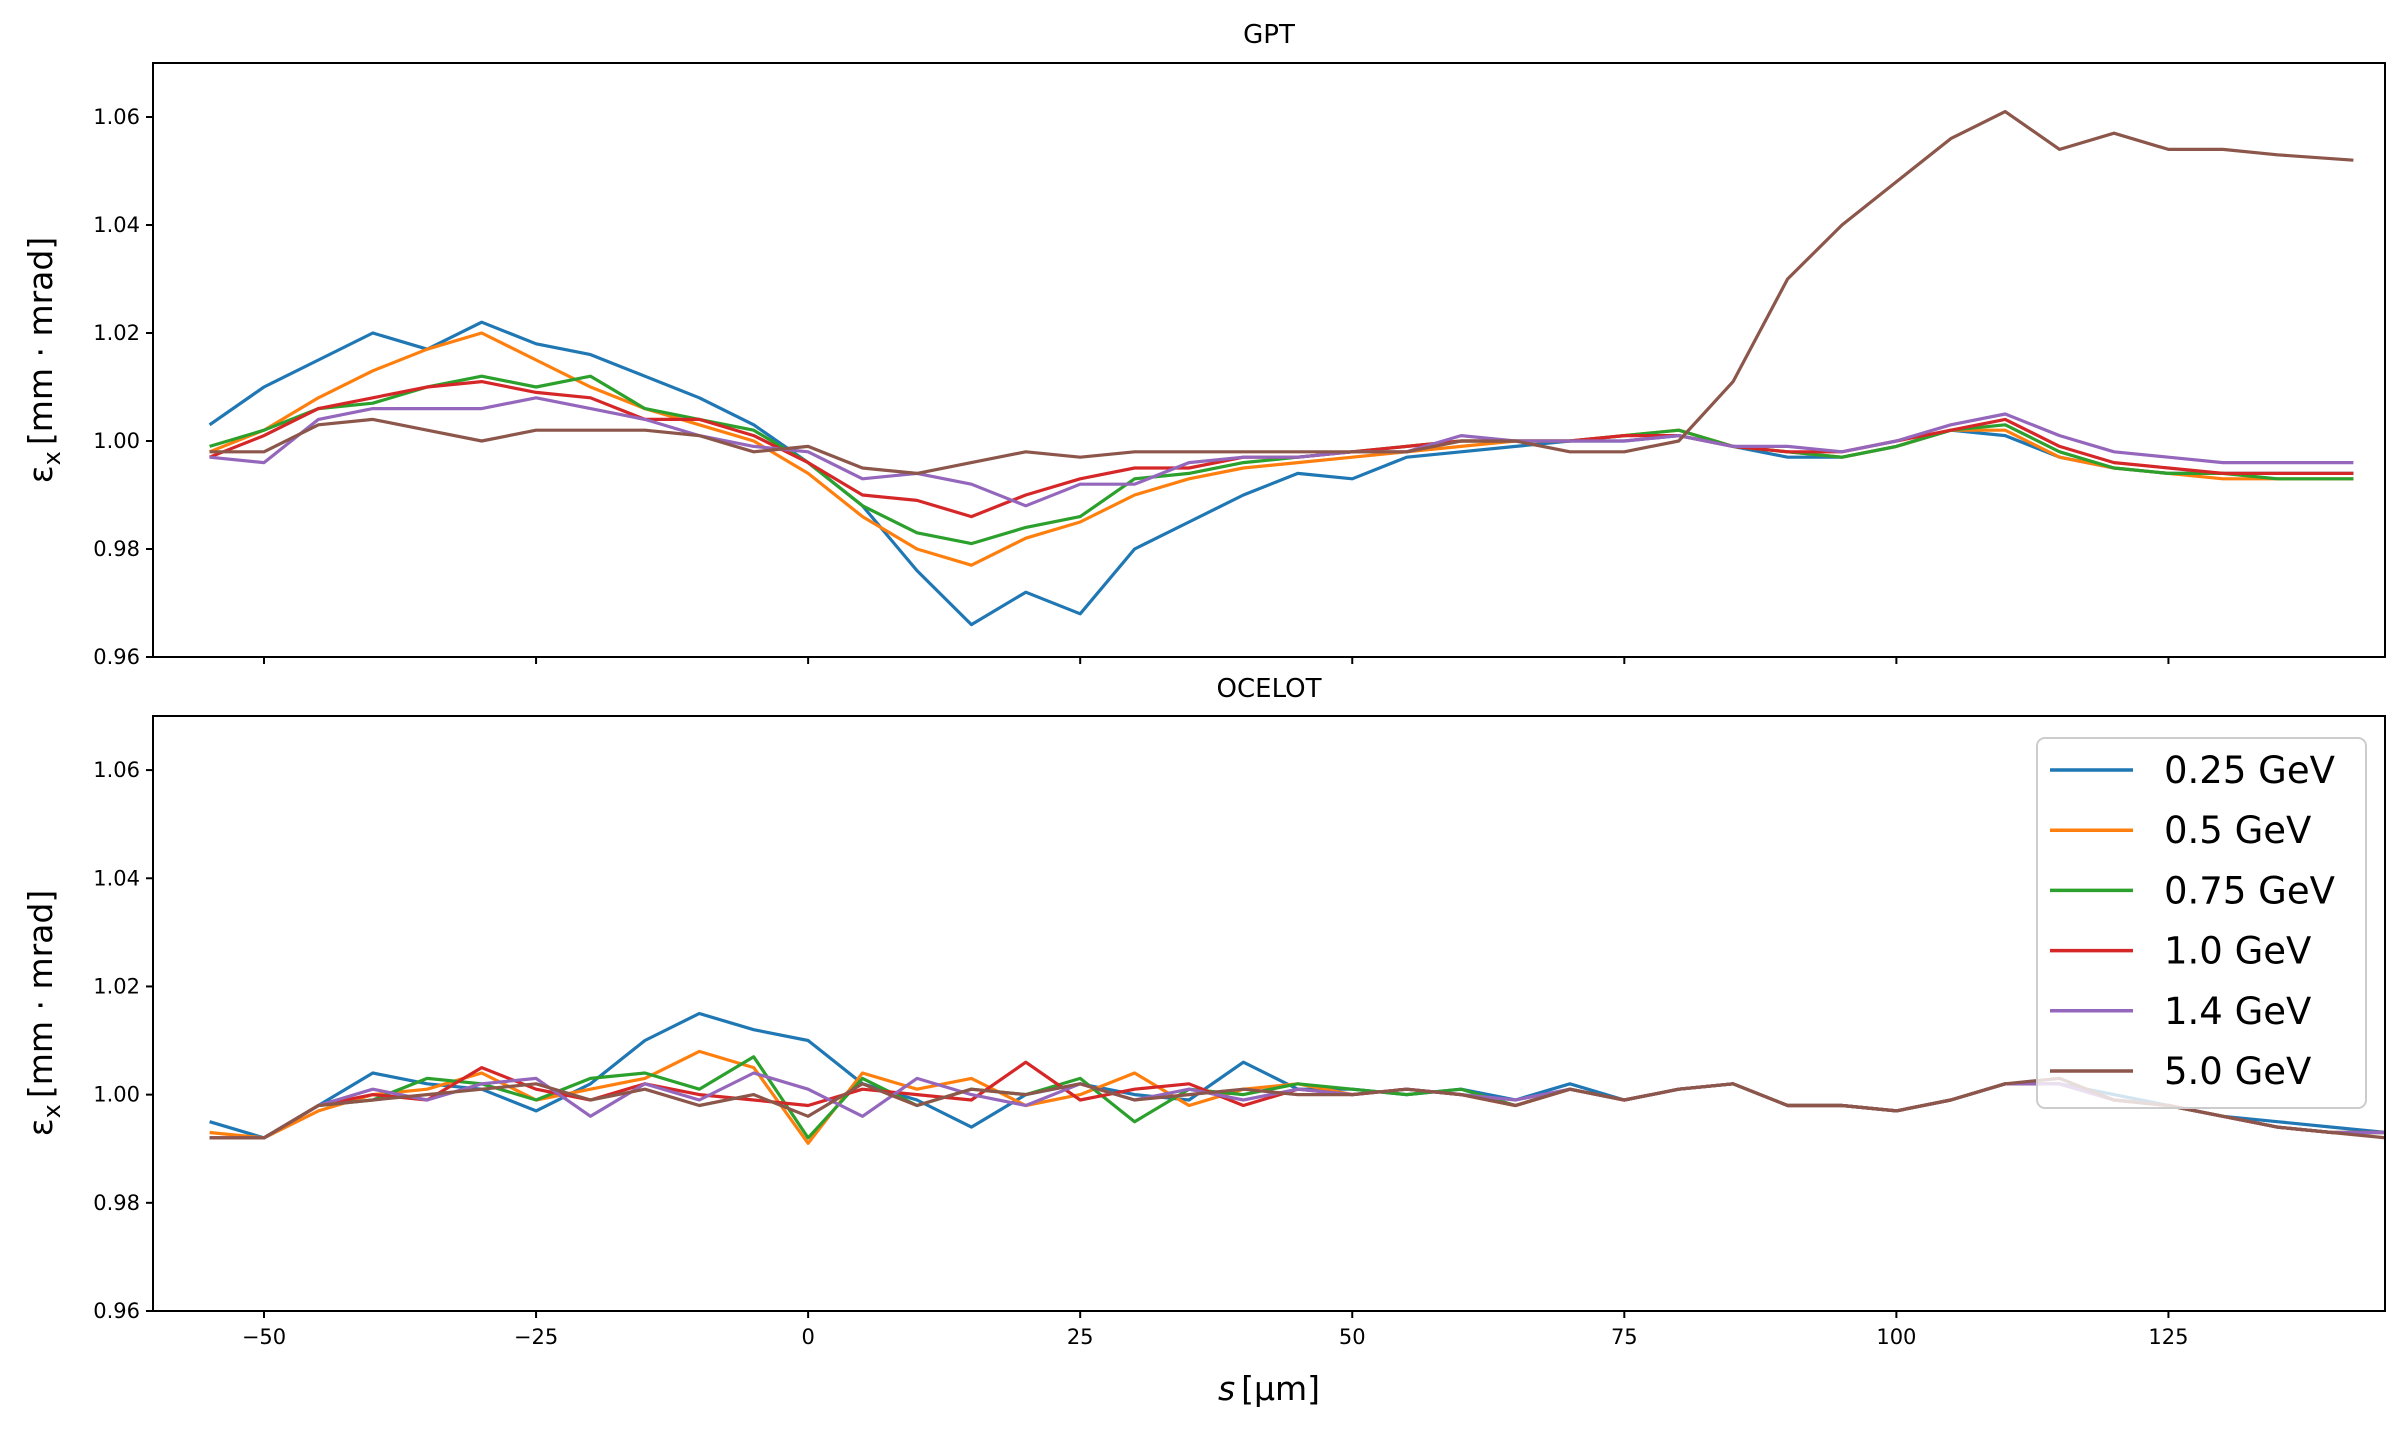  I want to click on series-line-5-0-GeV, so click(1297, 1108).